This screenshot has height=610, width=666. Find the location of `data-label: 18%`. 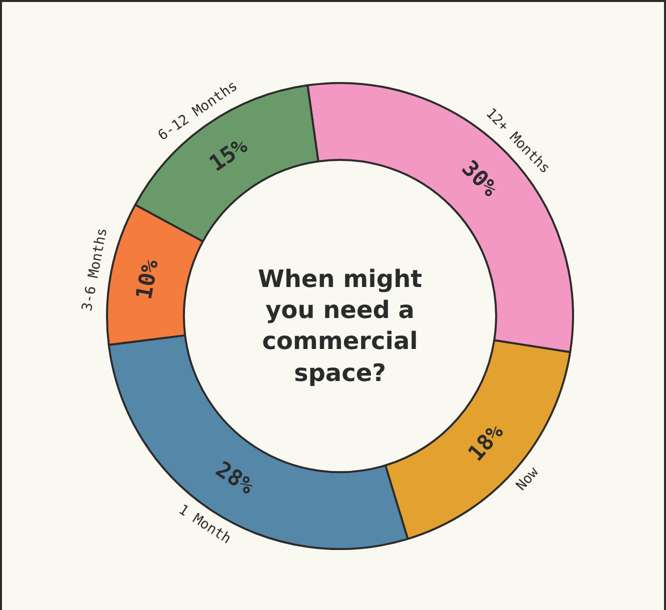

data-label: 18% is located at coordinates (487, 442).